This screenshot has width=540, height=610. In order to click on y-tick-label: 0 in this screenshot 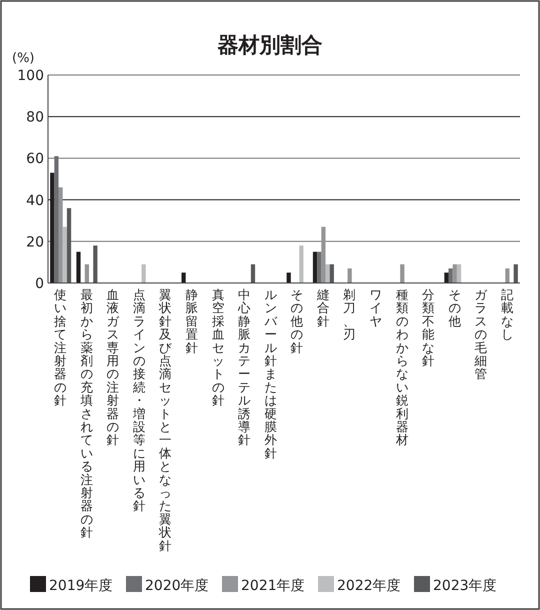, I will do `click(39, 284)`.